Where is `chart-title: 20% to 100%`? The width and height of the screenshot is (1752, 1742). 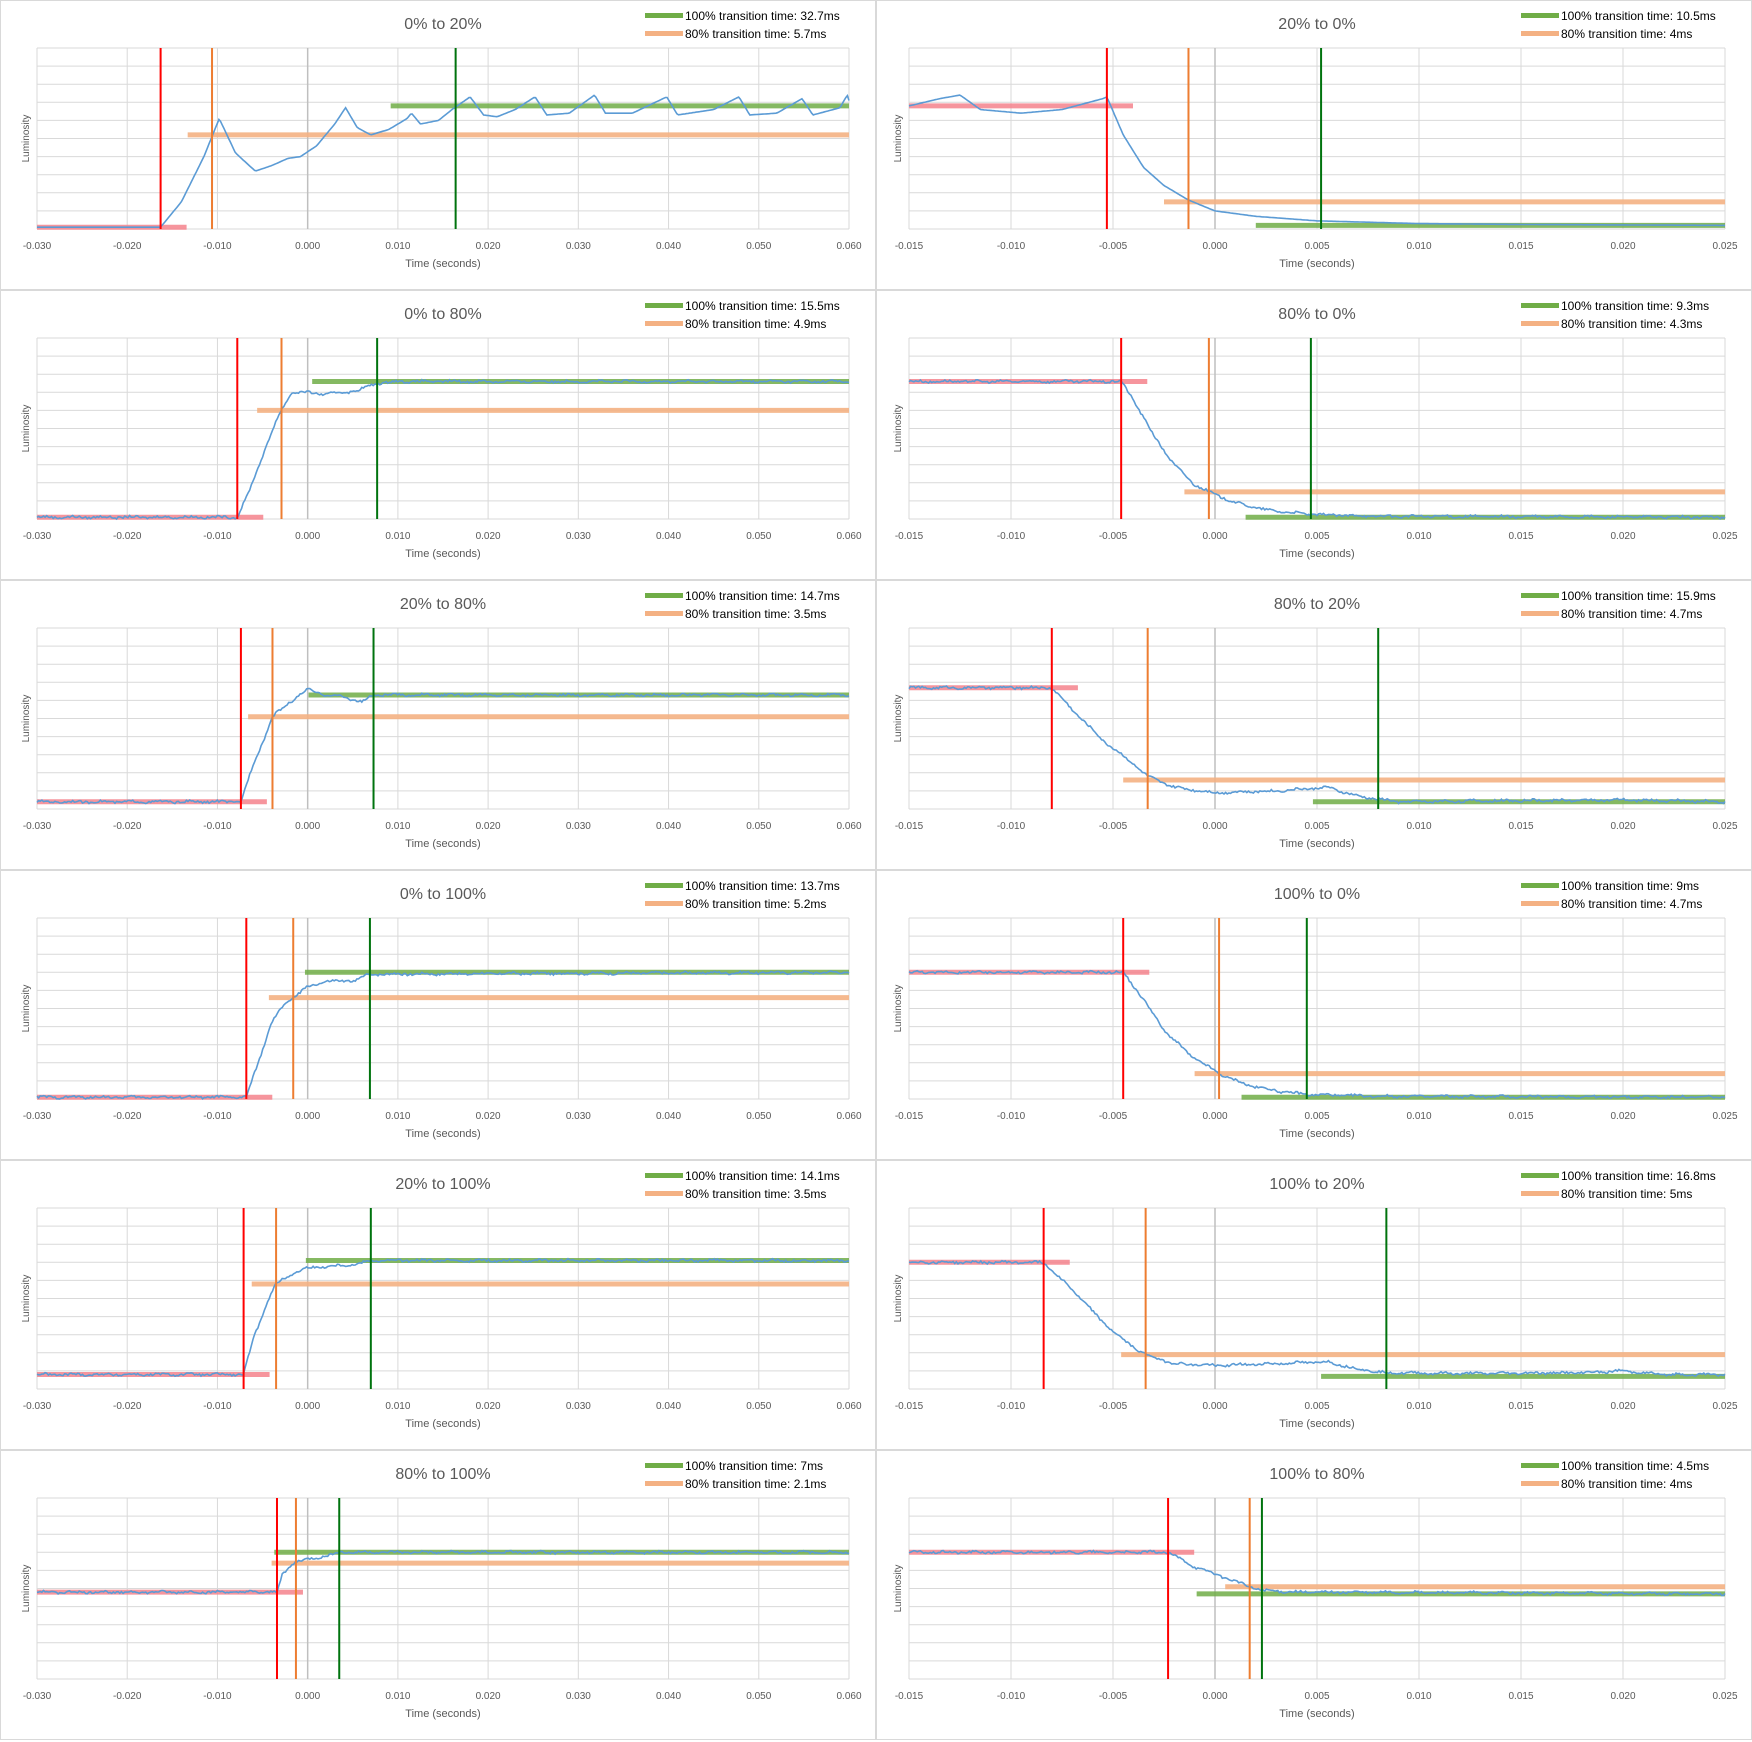
chart-title: 20% to 100% is located at coordinates (442, 1184).